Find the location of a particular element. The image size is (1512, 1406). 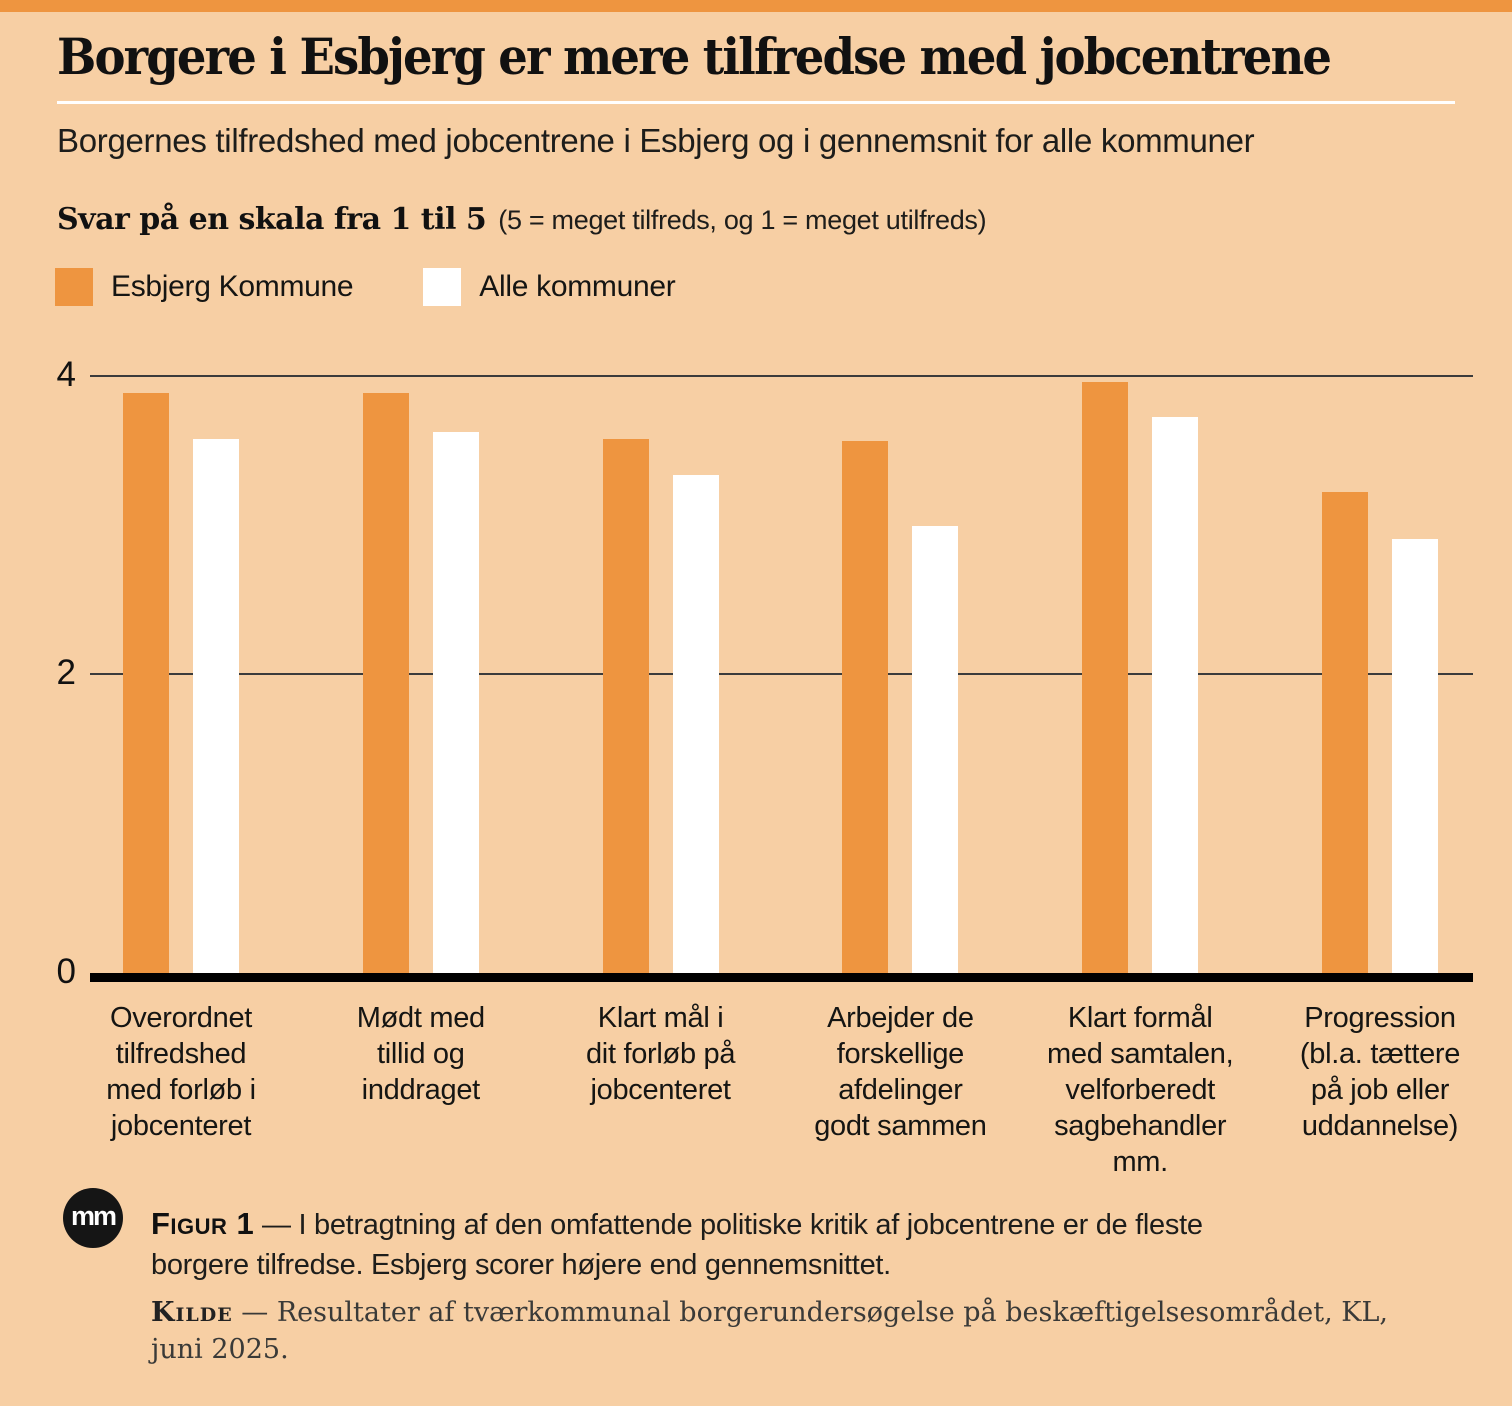

legend-item-alle: Alle kommuner is located at coordinates (549, 287).